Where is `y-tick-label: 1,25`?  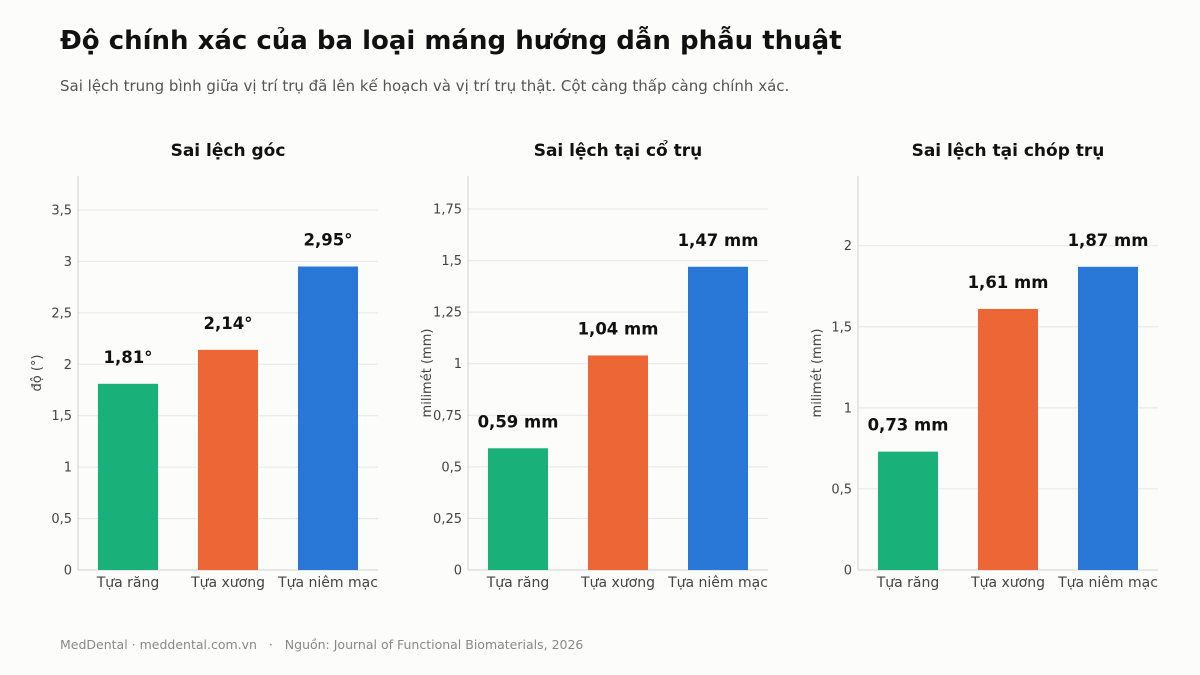 y-tick-label: 1,25 is located at coordinates (447, 313).